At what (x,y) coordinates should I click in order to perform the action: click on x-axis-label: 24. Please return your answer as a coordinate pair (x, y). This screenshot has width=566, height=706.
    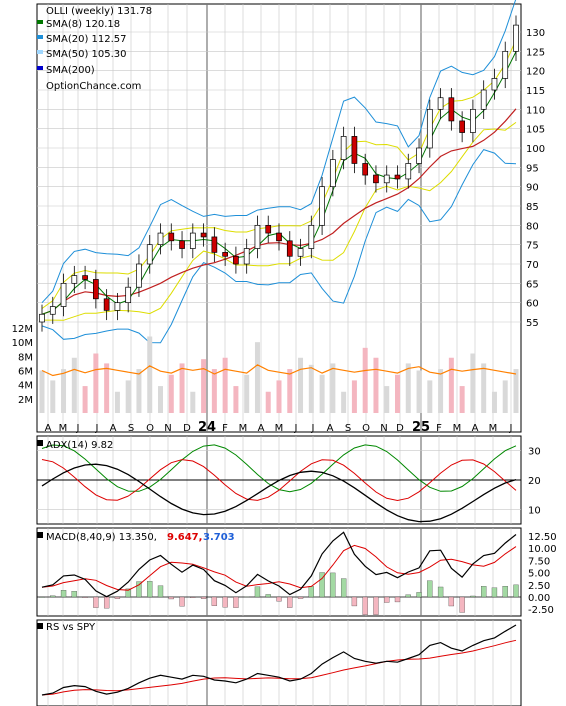
    Looking at the image, I should click on (207, 427).